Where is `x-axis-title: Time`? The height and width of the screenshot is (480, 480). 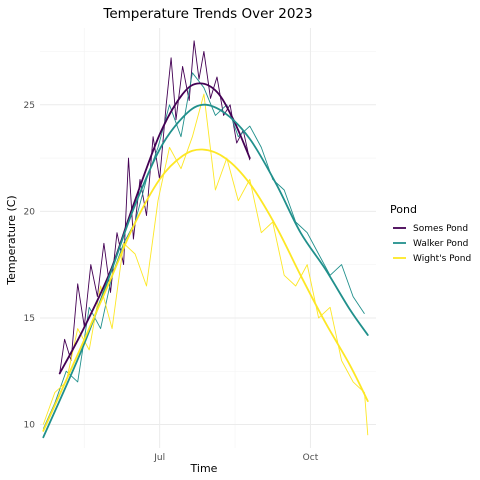 x-axis-title: Time is located at coordinates (204, 468).